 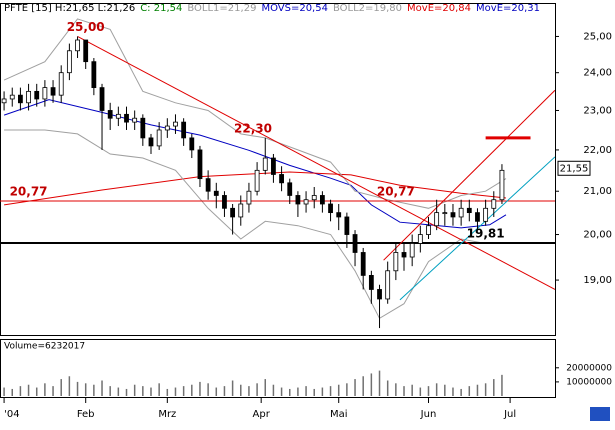 I want to click on annotation: 19,81, so click(x=486, y=234).